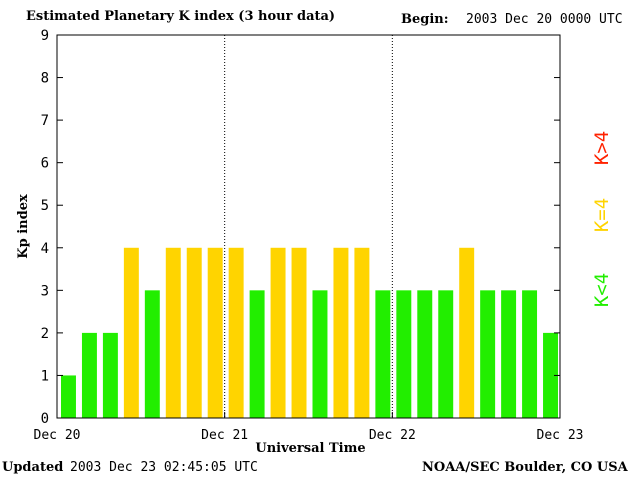  Describe the element at coordinates (602, 215) in the screenshot. I see `legend-item: K=4` at that location.